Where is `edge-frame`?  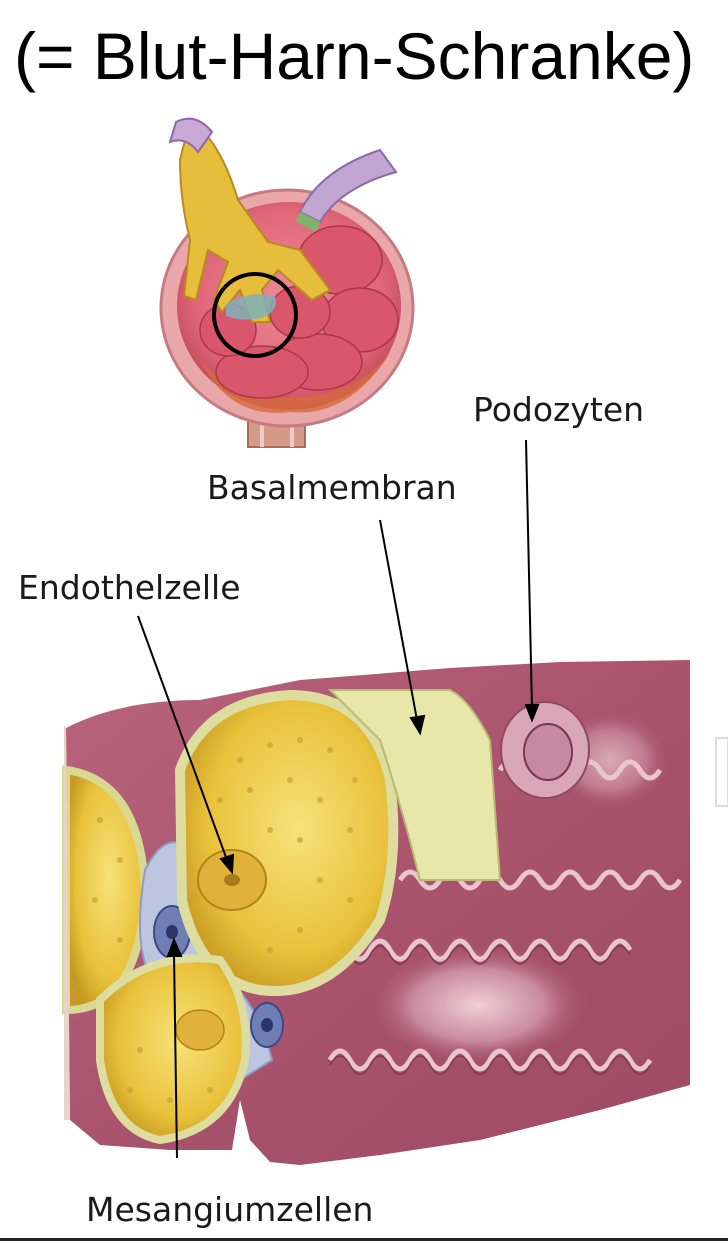 edge-frame is located at coordinates (721, 772).